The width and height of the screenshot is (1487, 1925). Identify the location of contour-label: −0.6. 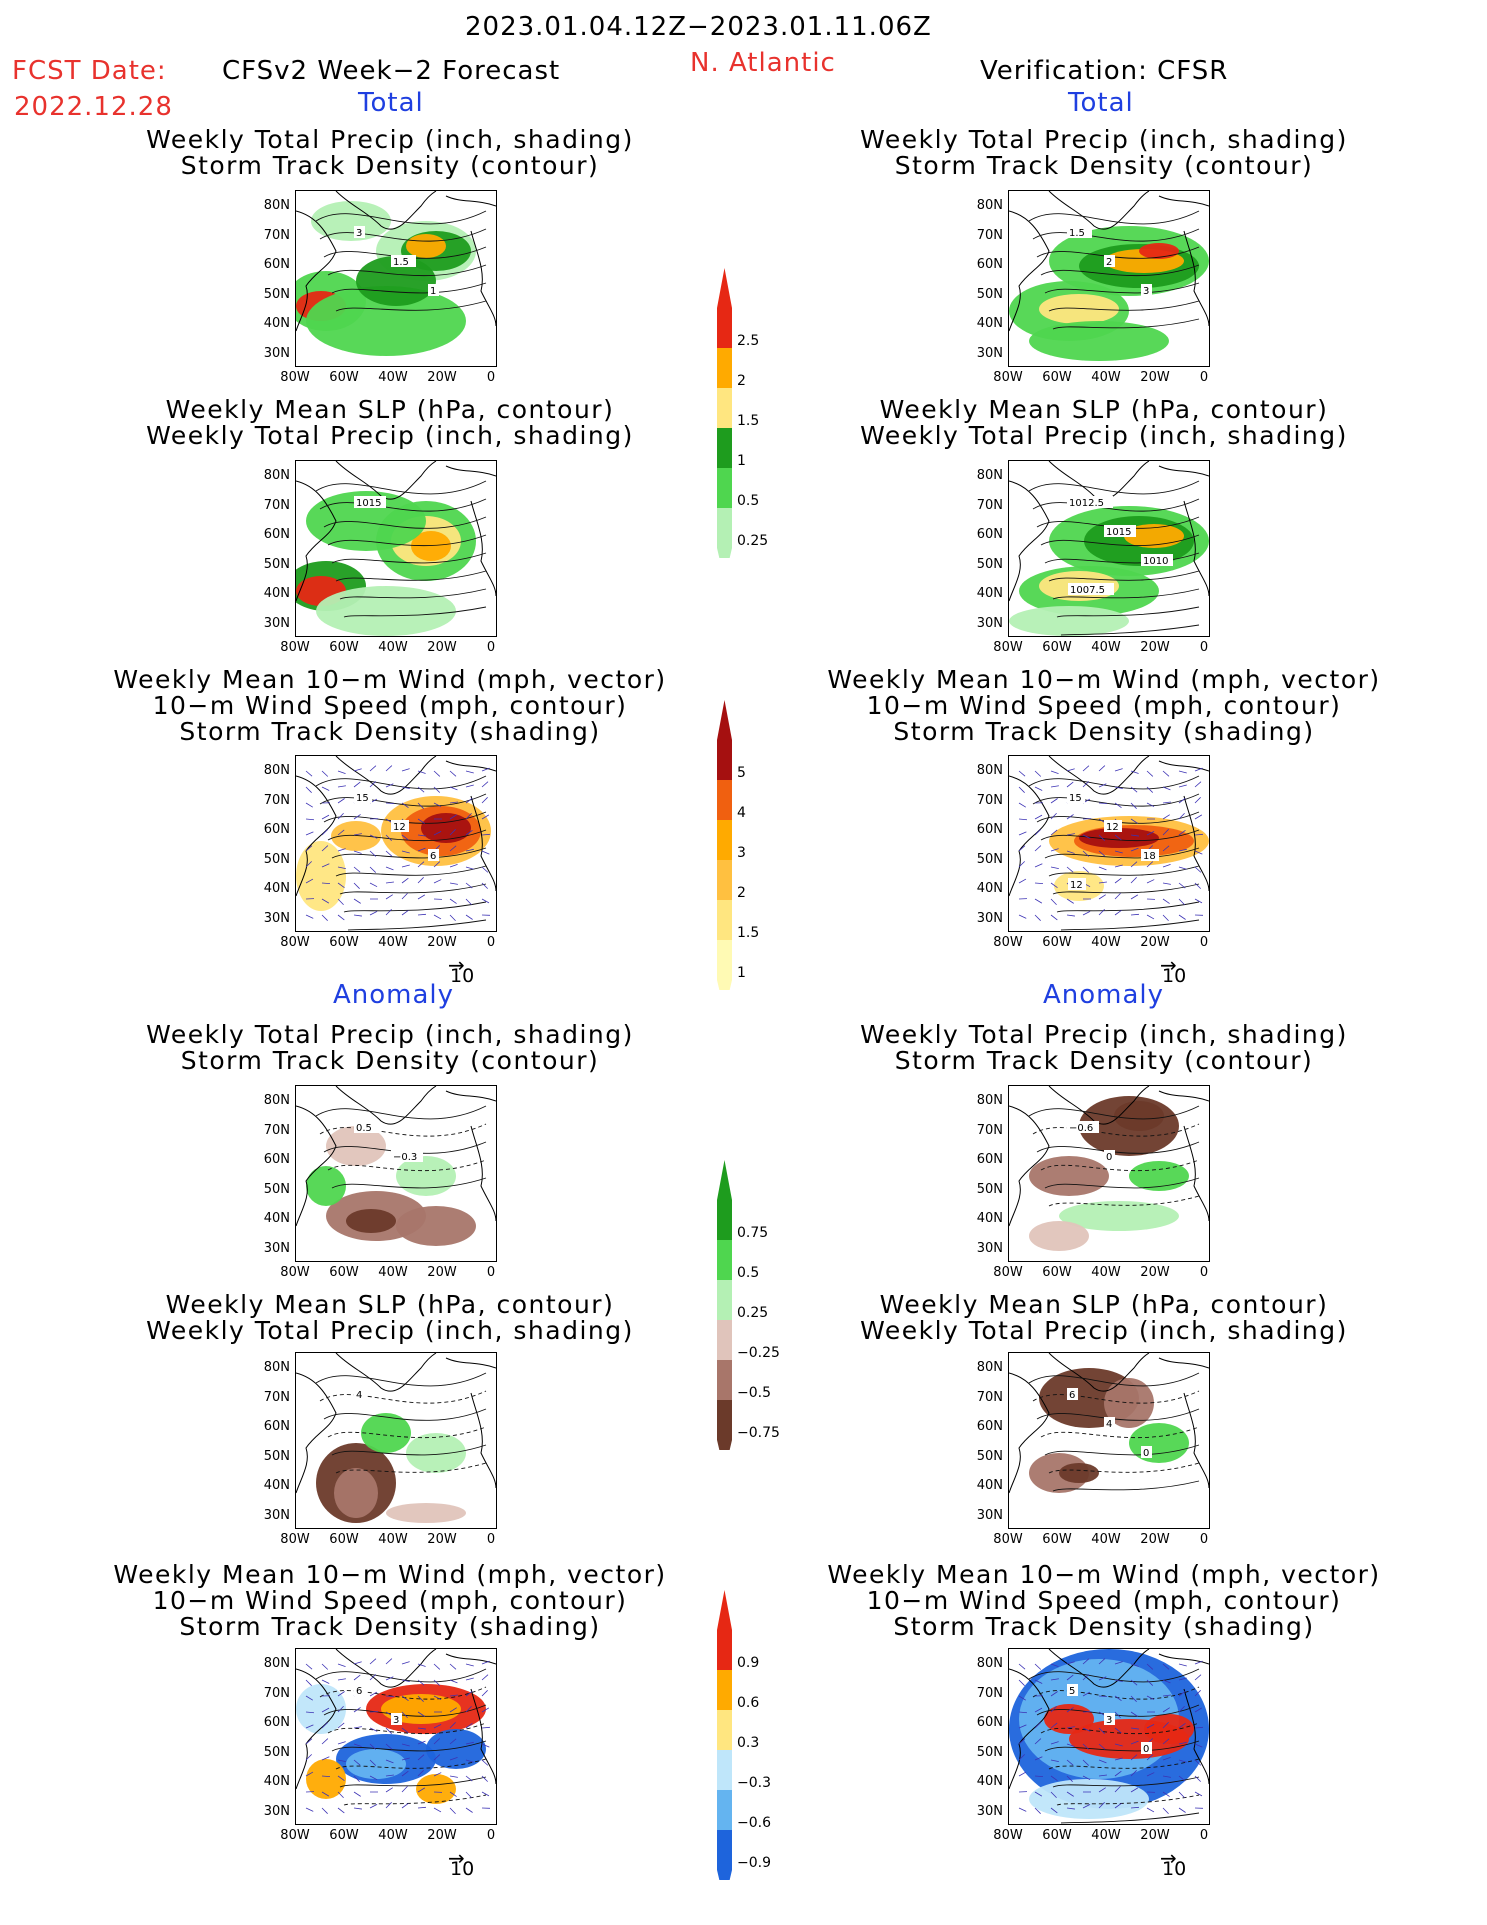
(1081, 1128).